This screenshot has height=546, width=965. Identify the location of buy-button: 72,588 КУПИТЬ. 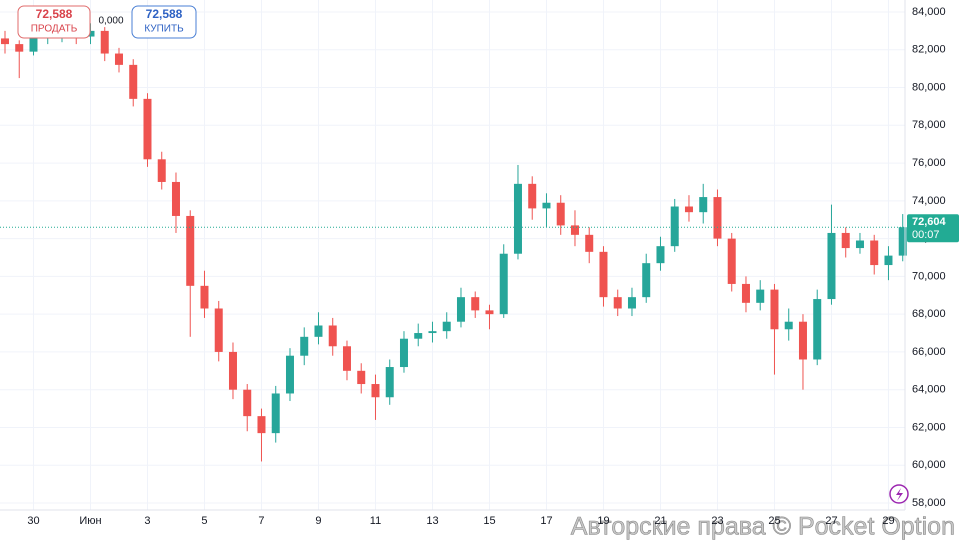
(164, 22).